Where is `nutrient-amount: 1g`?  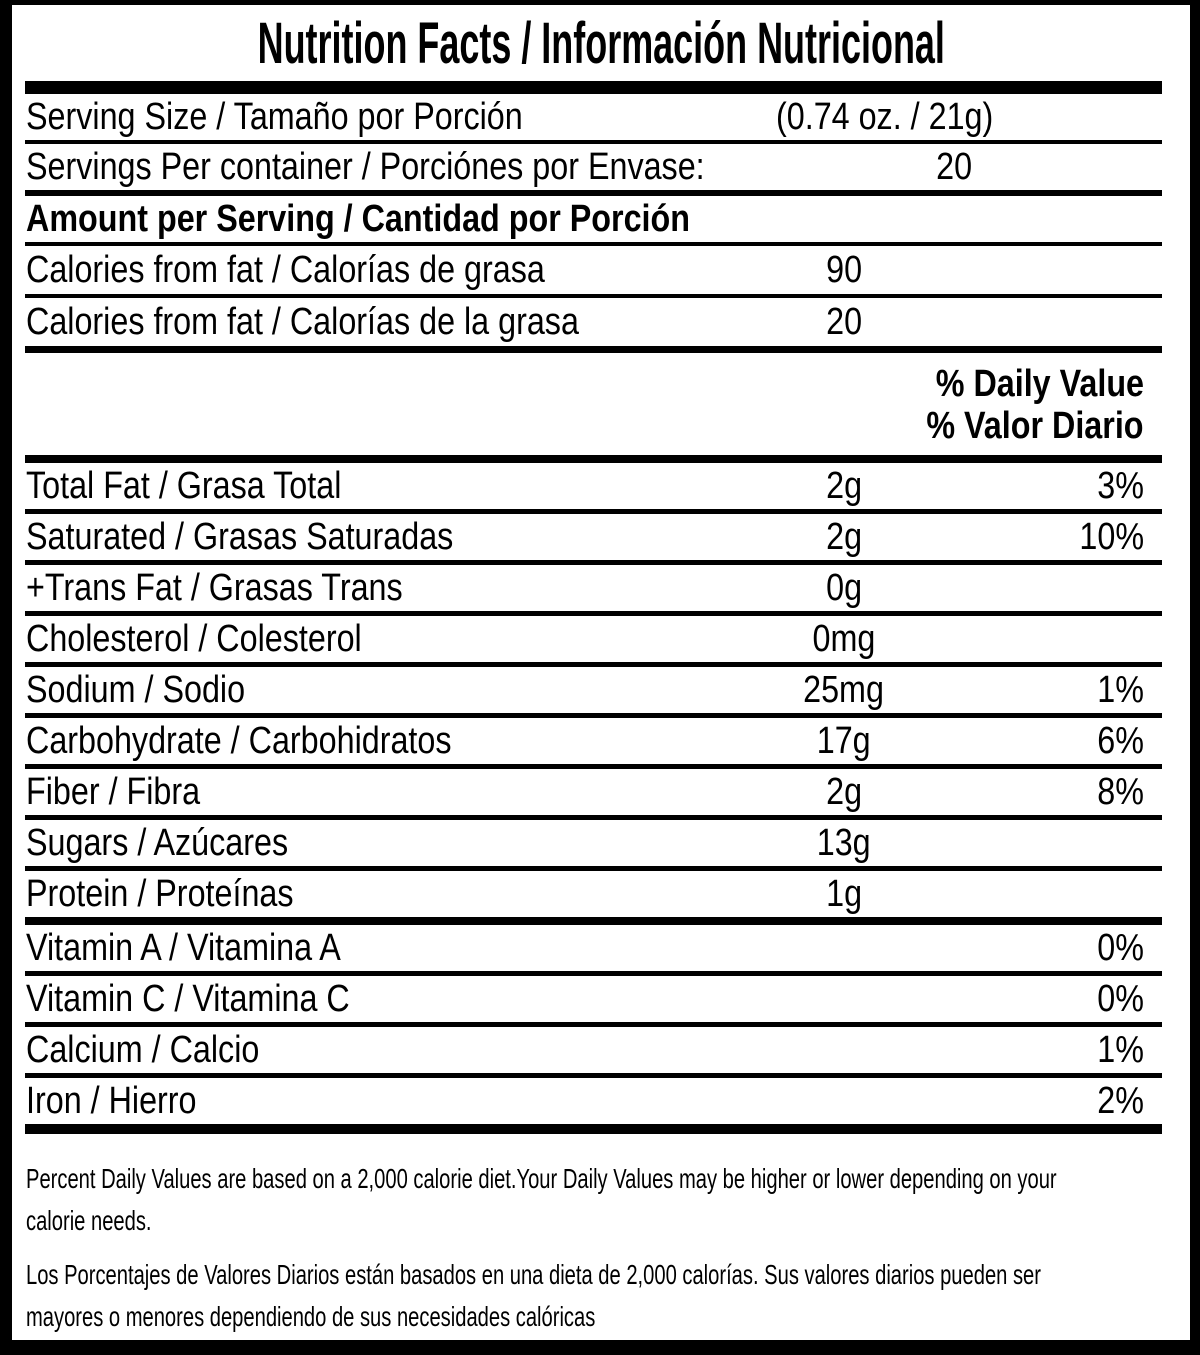
nutrient-amount: 1g is located at coordinates (844, 893).